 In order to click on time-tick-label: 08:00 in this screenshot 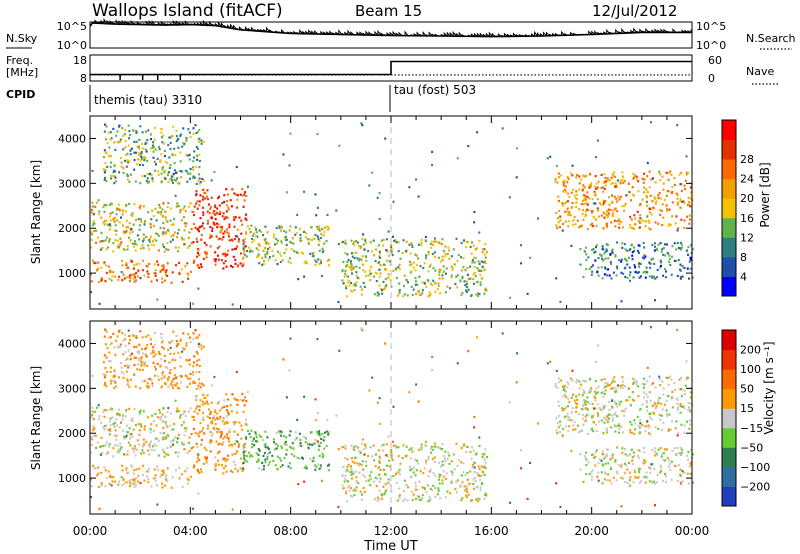, I will do `click(290, 531)`.